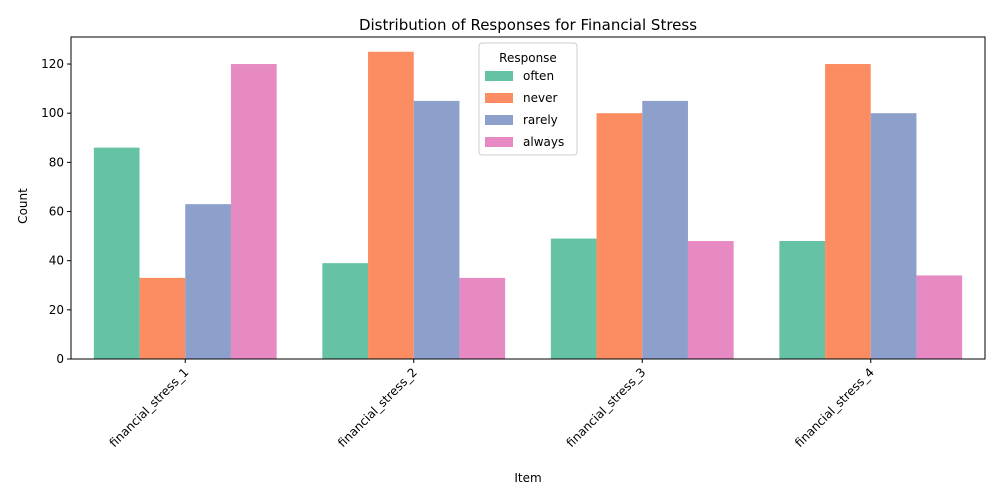 This screenshot has width=1000, height=504. I want to click on x-tick-label: financial_stress_2, so click(377, 407).